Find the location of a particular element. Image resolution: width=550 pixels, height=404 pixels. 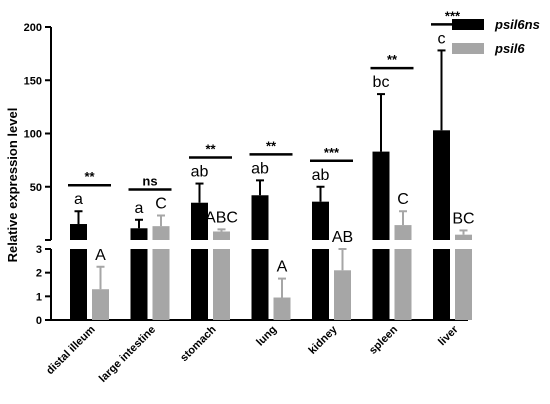

x-tick-label: liver is located at coordinates (448, 335).